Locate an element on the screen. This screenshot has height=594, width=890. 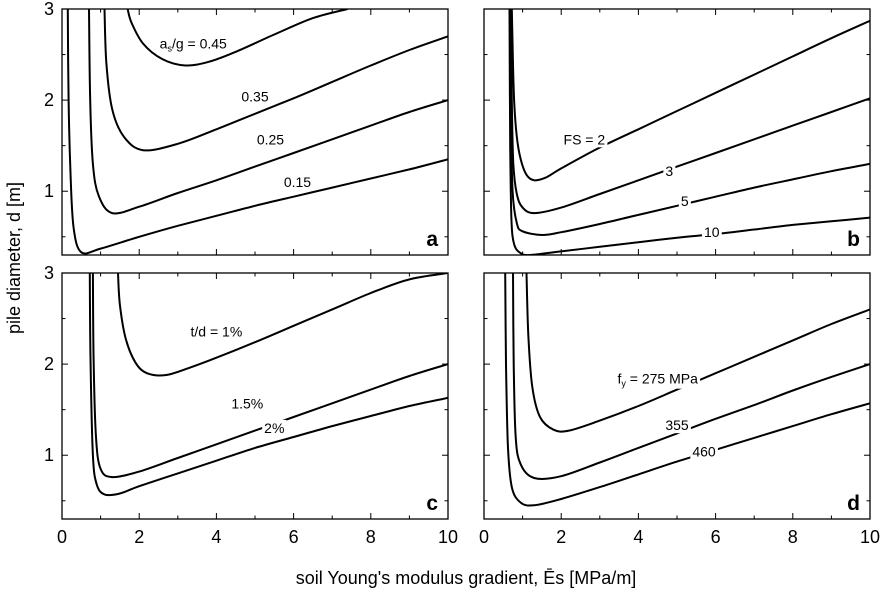
contour-label-b-2: 5 is located at coordinates (685, 201).